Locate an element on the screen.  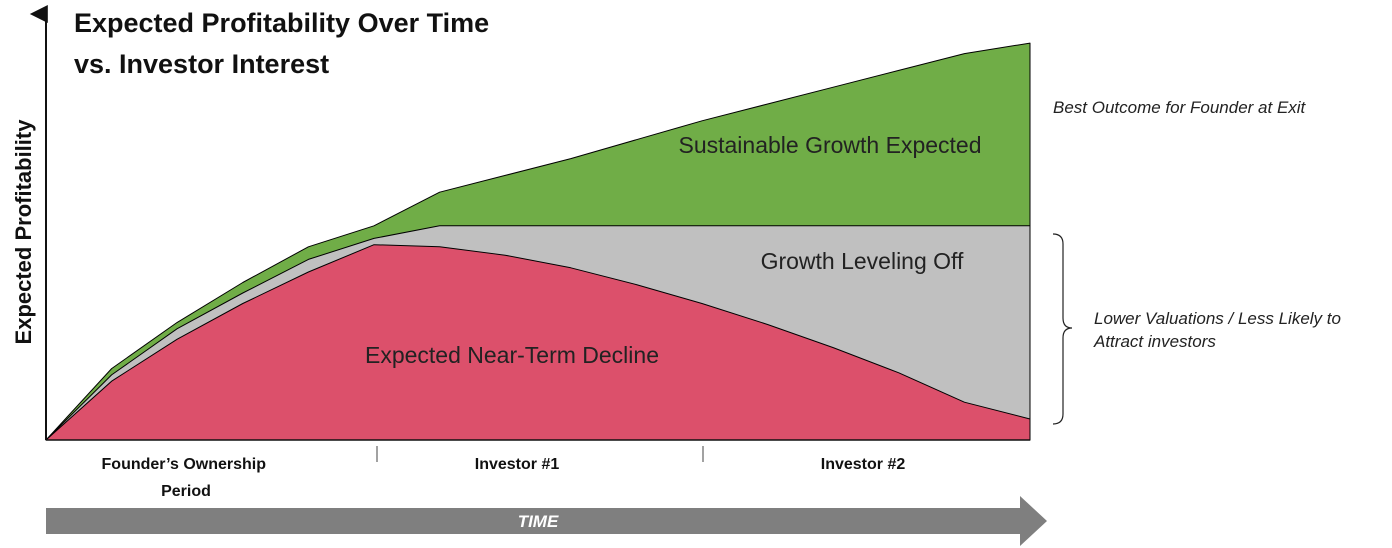
annotation-lower-line-1: Lower Valuations / Less Likely to is located at coordinates (1217, 318).